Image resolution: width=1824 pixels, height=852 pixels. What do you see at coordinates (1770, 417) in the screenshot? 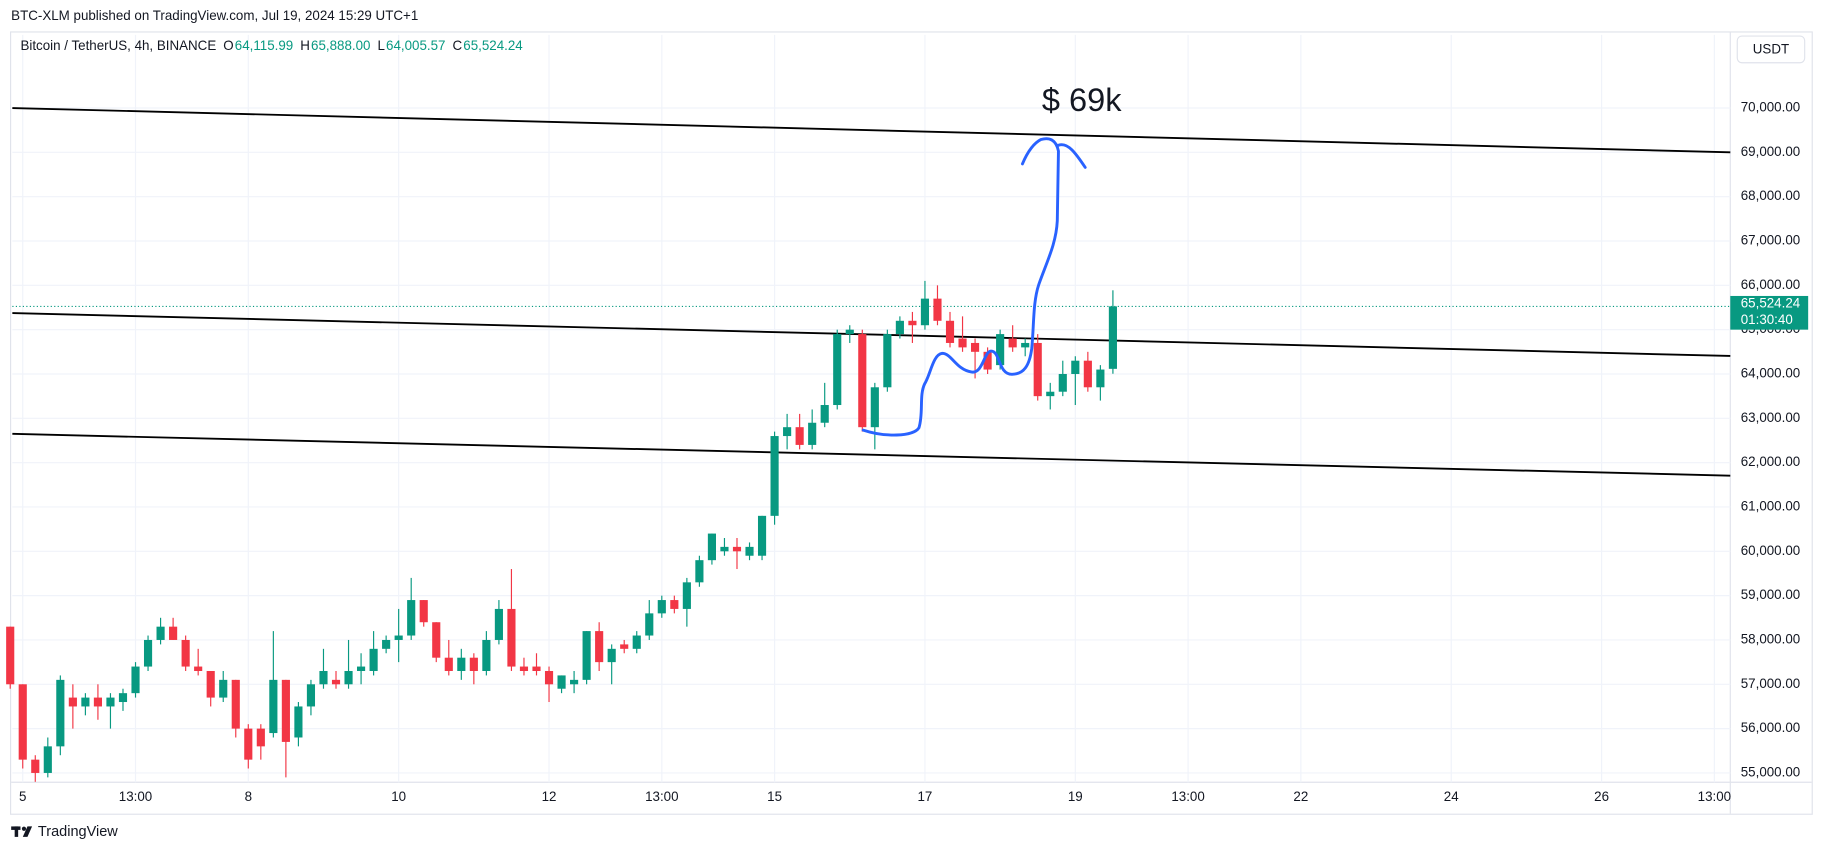
I see `y-tick-label: 63,000.00` at bounding box center [1770, 417].